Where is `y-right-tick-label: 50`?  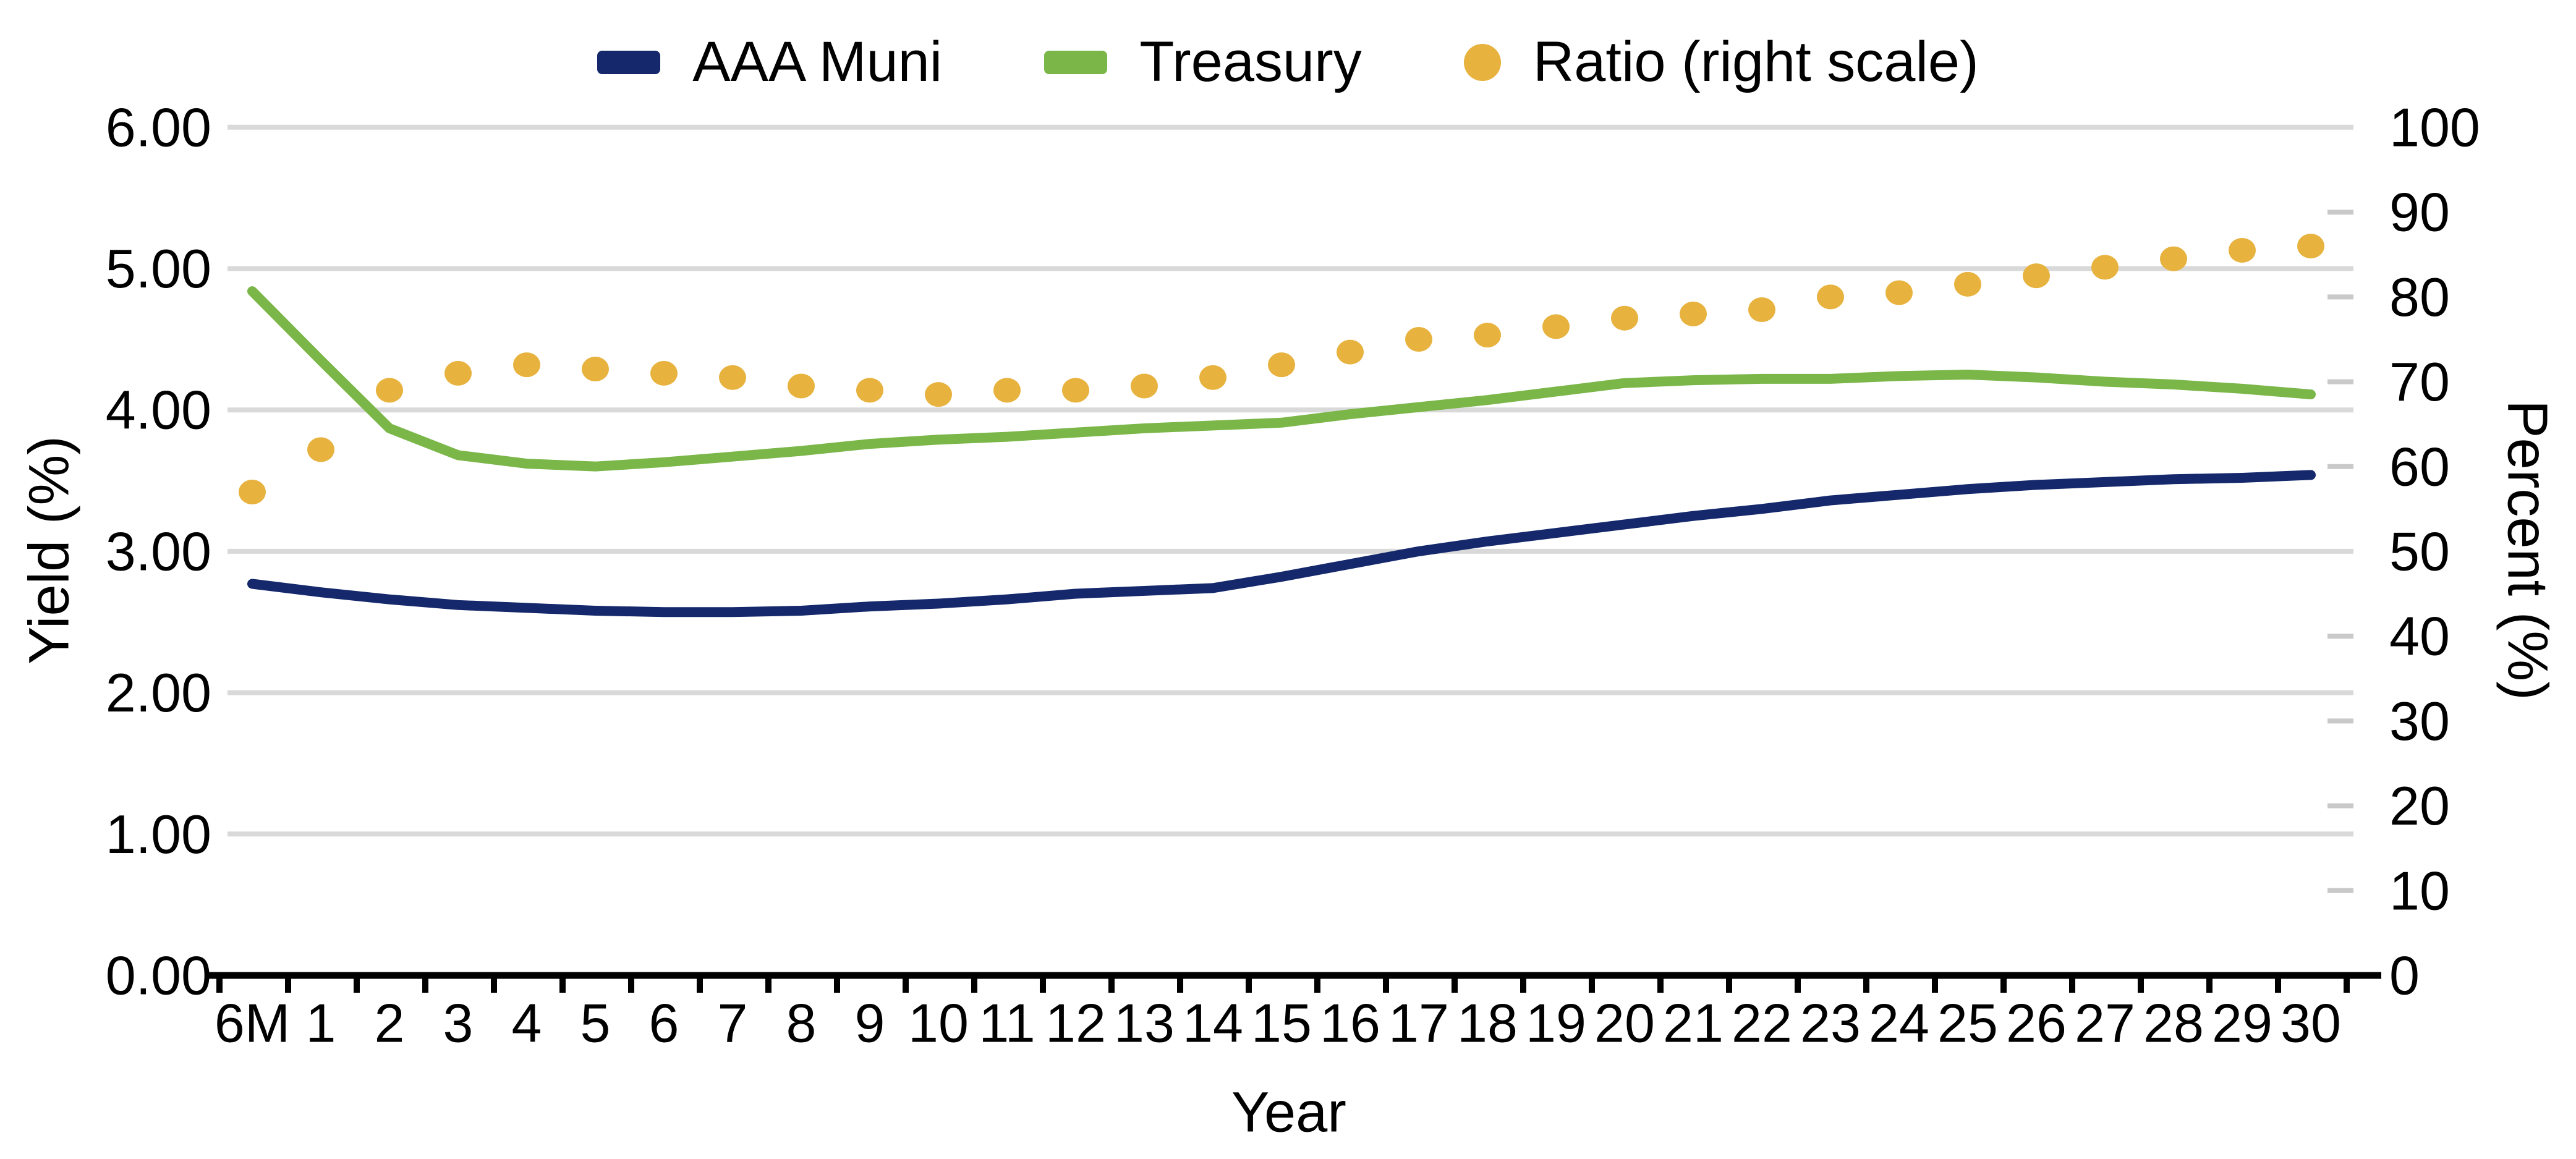
y-right-tick-label: 50 is located at coordinates (2419, 551).